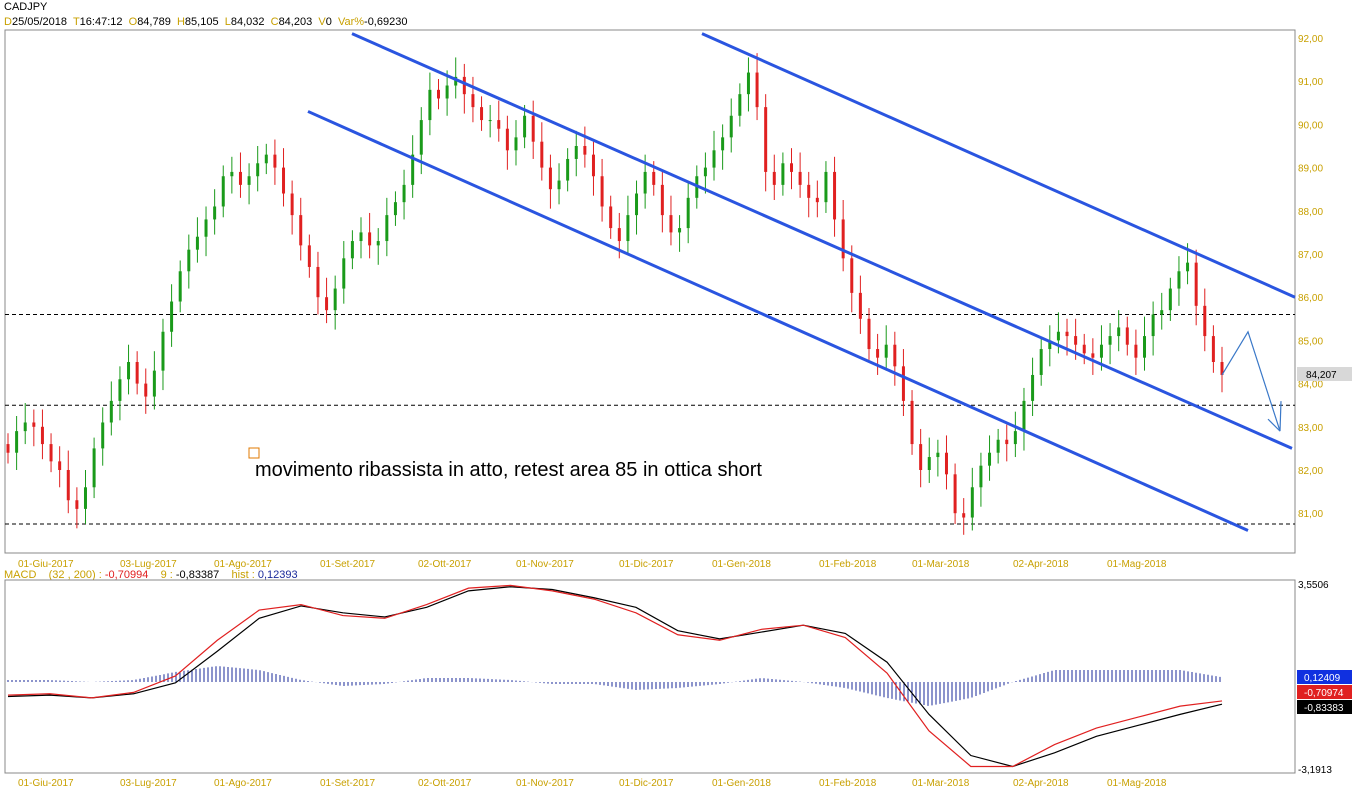 The image size is (1352, 800). What do you see at coordinates (741, 564) in the screenshot?
I see `price-x-tick-label: 01-Gen-2018` at bounding box center [741, 564].